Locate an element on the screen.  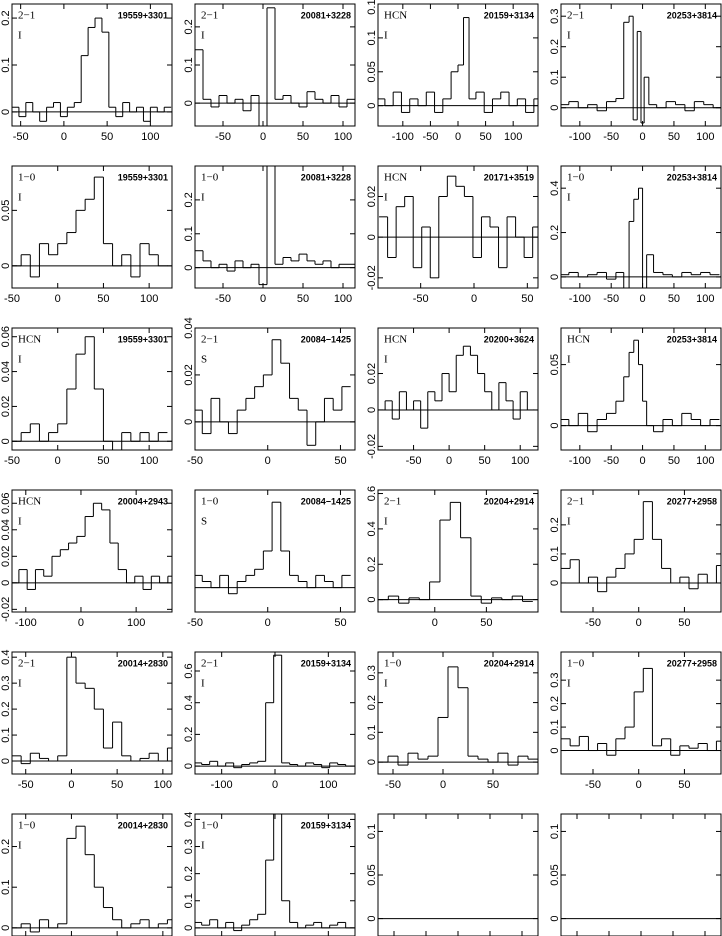
y-tick-label: 0.02 is located at coordinates (6, 406).